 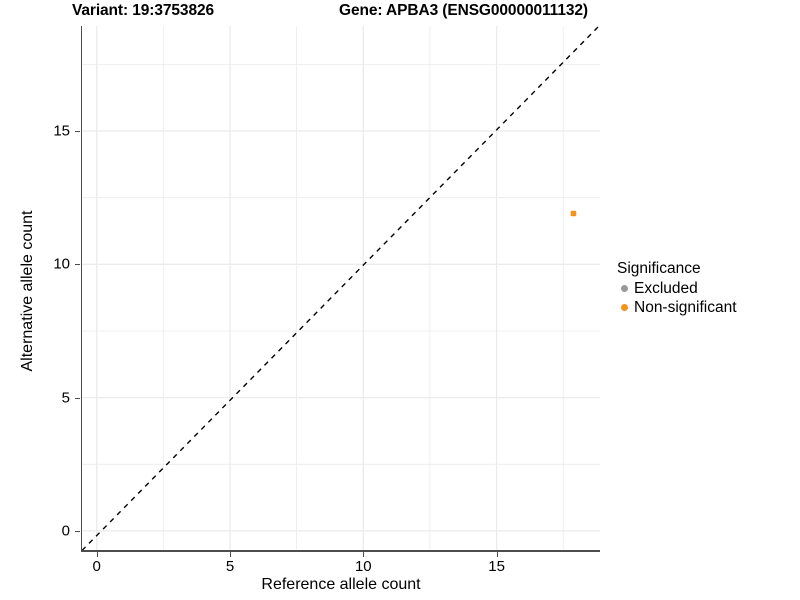 I want to click on x-axis-title: Reference allele count, so click(x=341, y=584).